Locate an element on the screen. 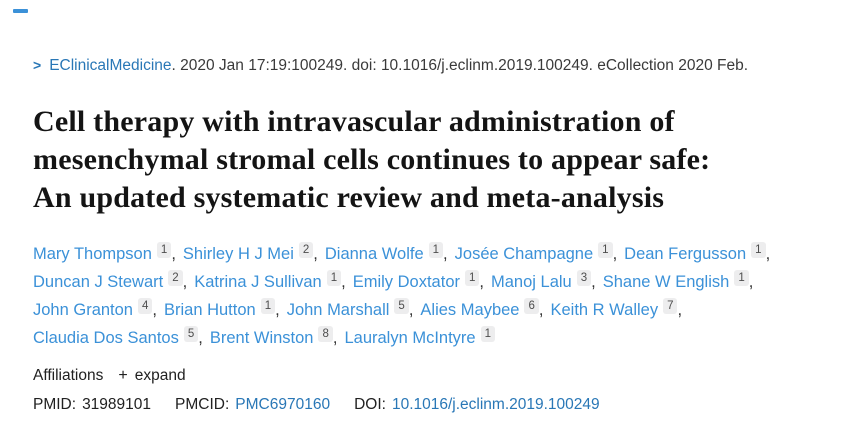 This screenshot has width=865, height=438. plus-icon: + is located at coordinates (123, 375).